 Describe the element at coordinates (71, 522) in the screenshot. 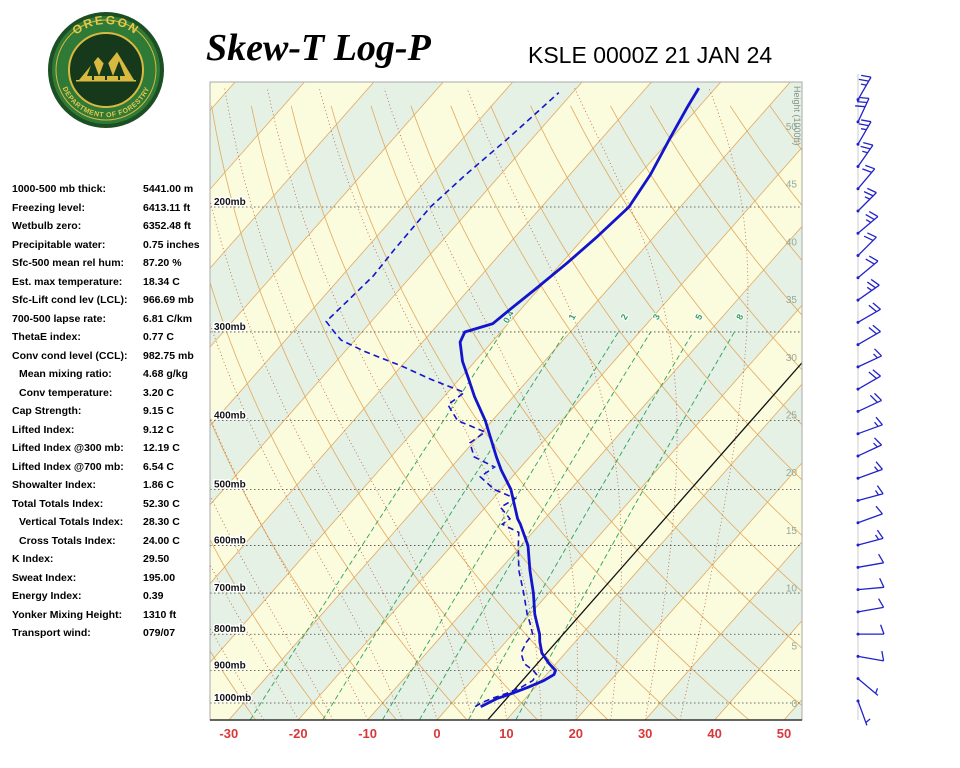

I see `index-label: Vertical Totals Index:` at that location.